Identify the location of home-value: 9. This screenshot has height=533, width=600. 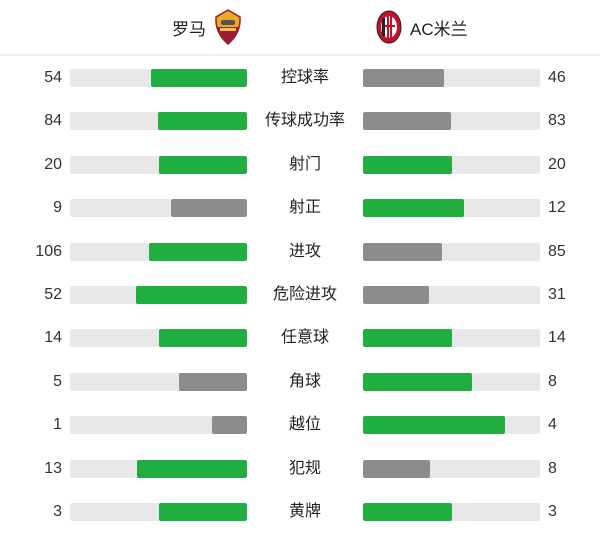
(57, 208).